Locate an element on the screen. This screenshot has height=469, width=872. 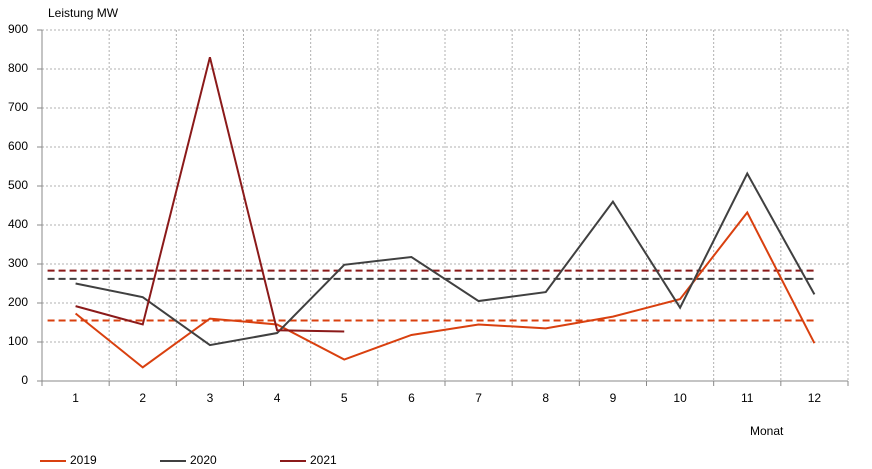
x-tick-label: 9 is located at coordinates (613, 398).